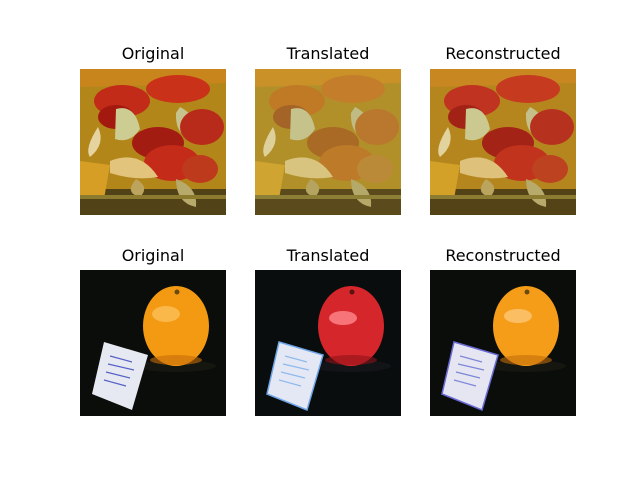 The image size is (640, 480). Describe the element at coordinates (328, 54) in the screenshot. I see `panel-title-row1-translated: Translated` at that location.